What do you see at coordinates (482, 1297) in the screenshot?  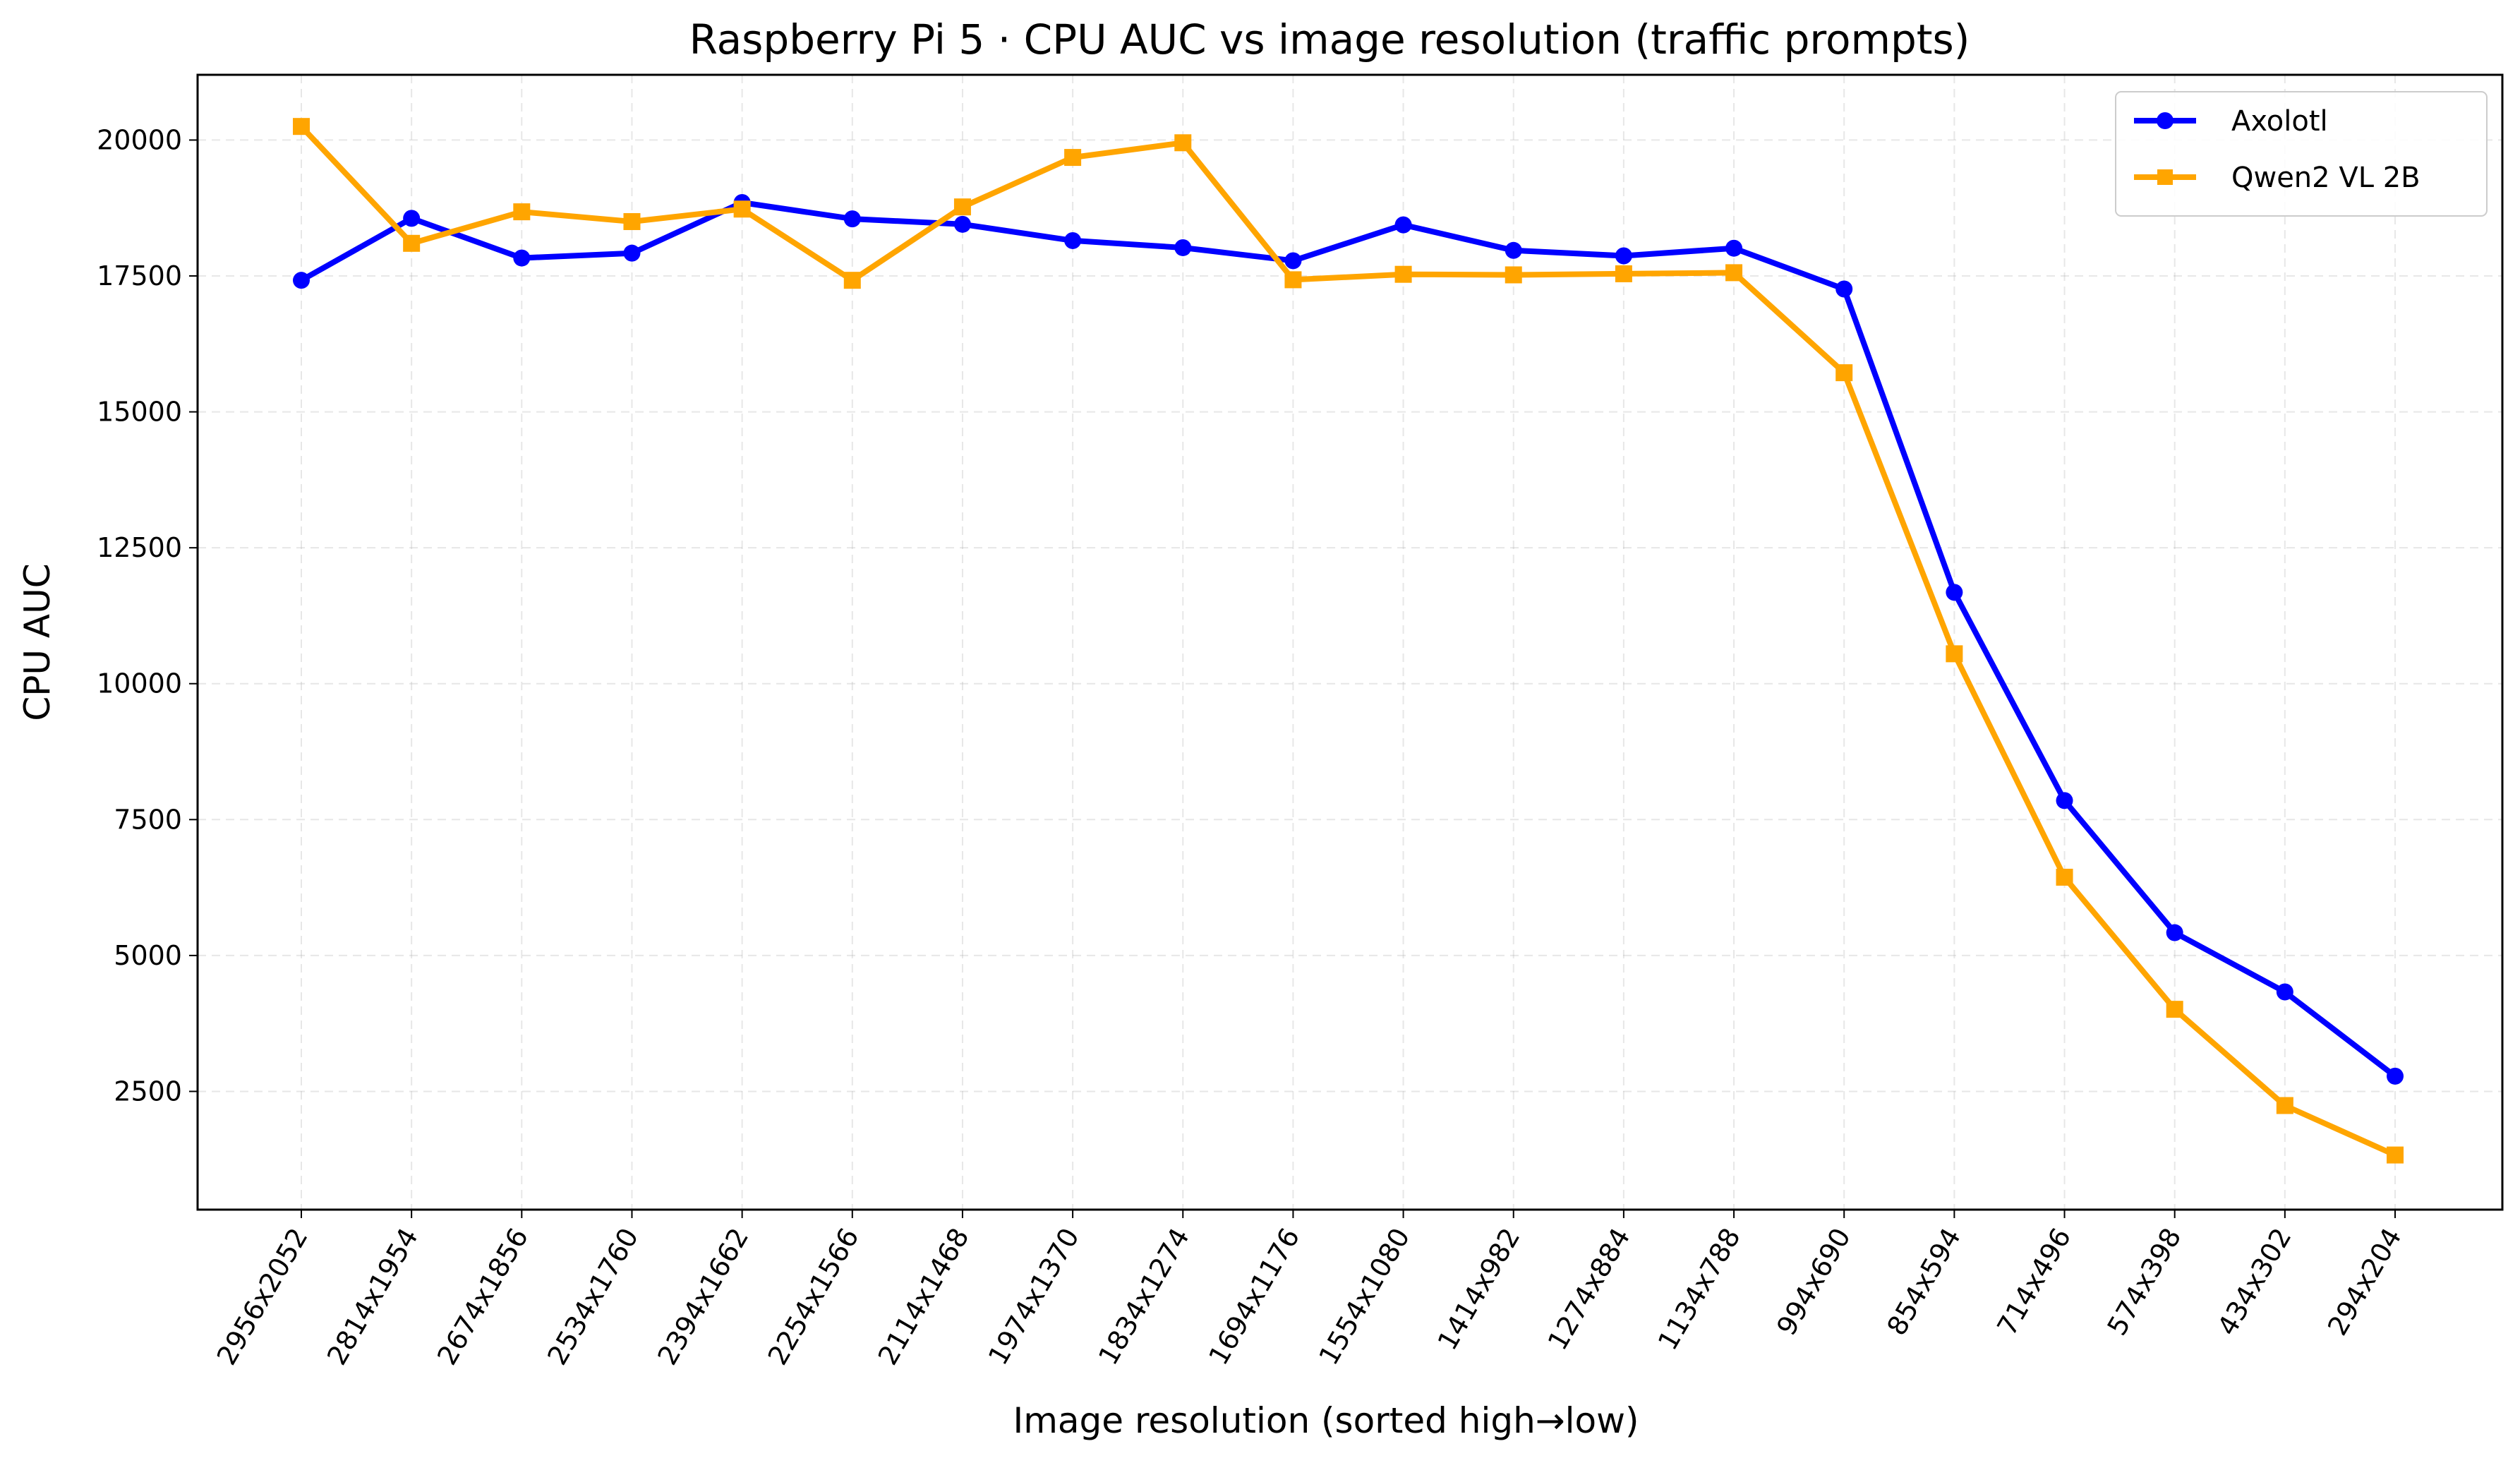 I see `x-tick-label: 2674x1856` at bounding box center [482, 1297].